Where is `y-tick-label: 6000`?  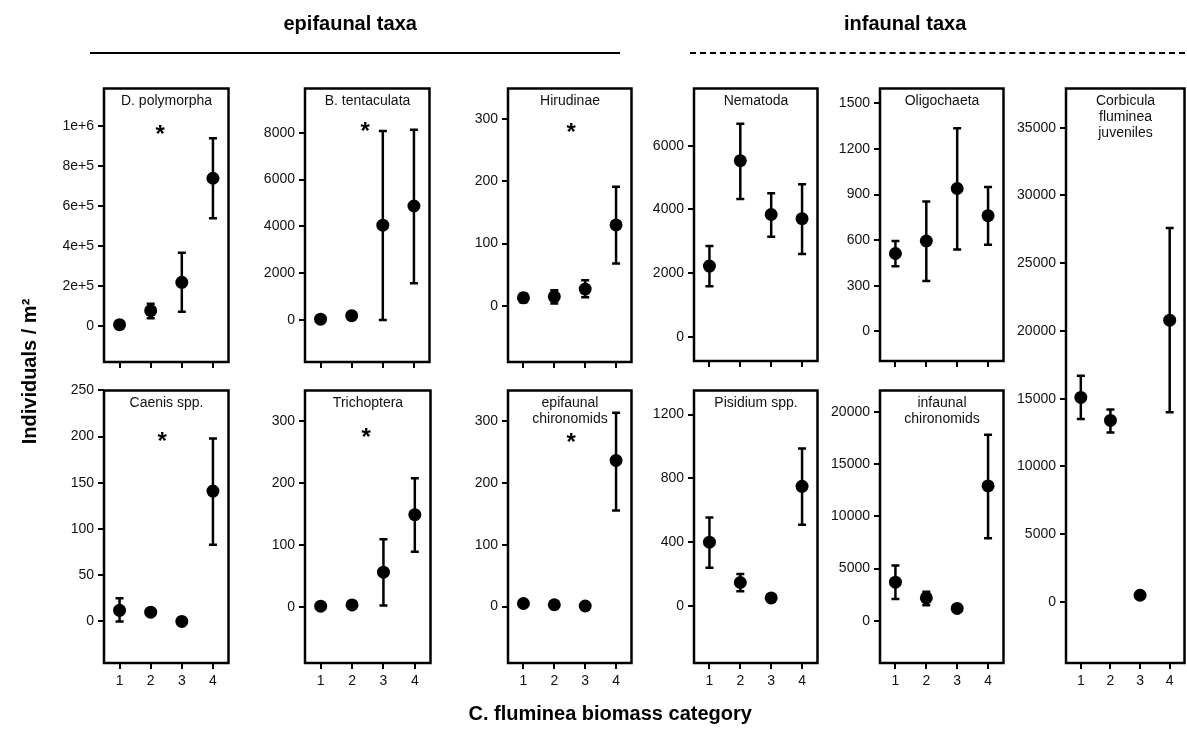 y-tick-label: 6000 is located at coordinates (279, 178).